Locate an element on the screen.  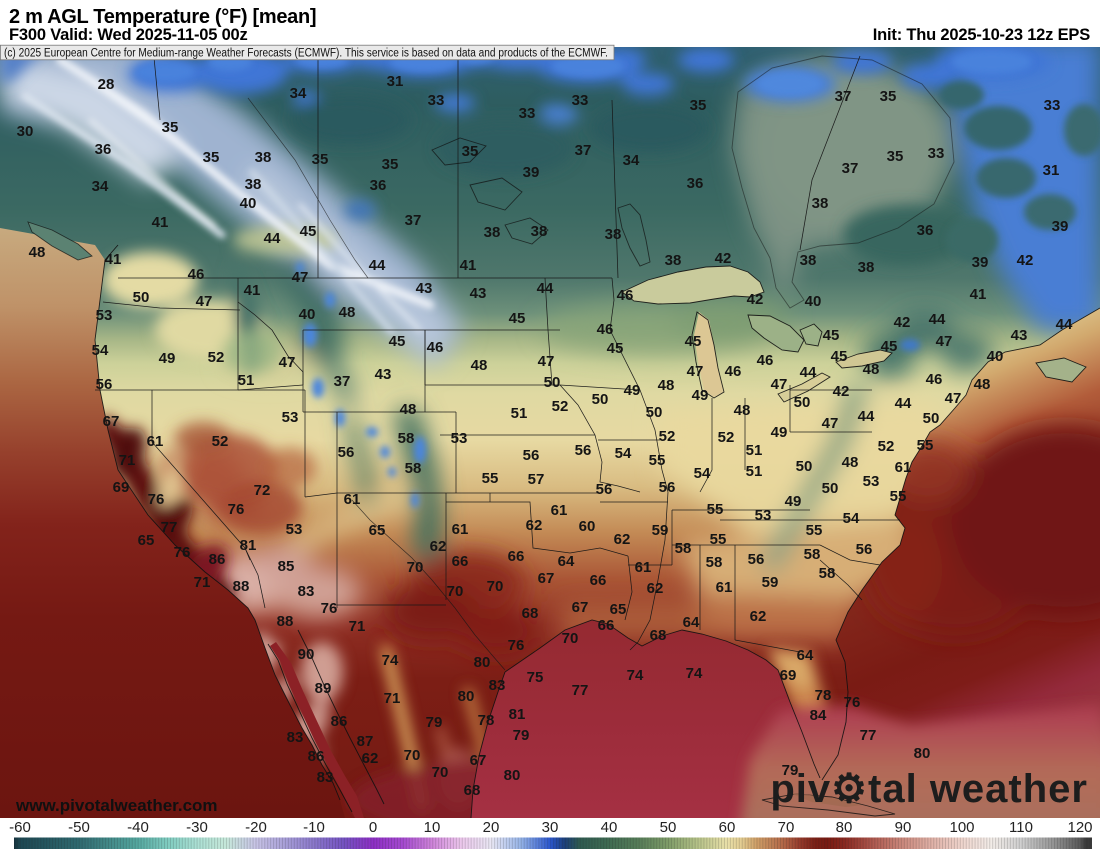
svg-text: 71 is located at coordinates (127, 460).